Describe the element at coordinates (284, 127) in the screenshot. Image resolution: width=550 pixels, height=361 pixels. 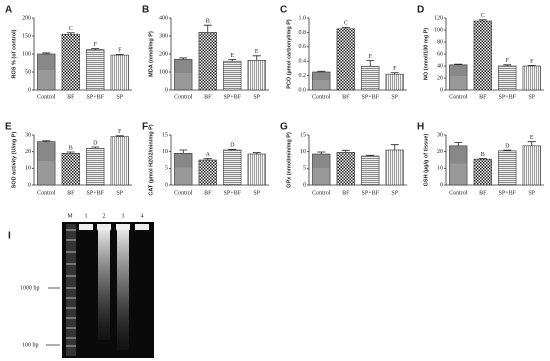
I see `panel-label: G` at that location.